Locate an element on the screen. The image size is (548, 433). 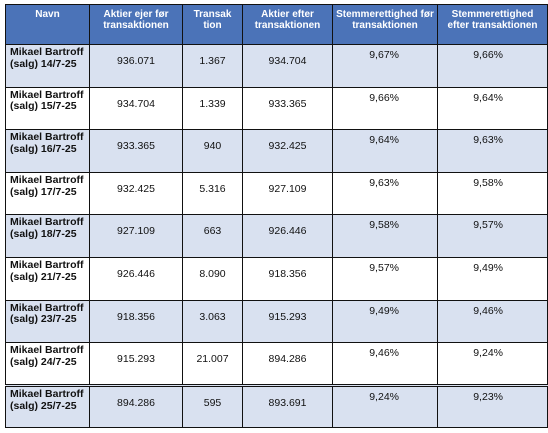
header-voting-after: Stemmerettighed efter transaktionen is located at coordinates (492, 24).